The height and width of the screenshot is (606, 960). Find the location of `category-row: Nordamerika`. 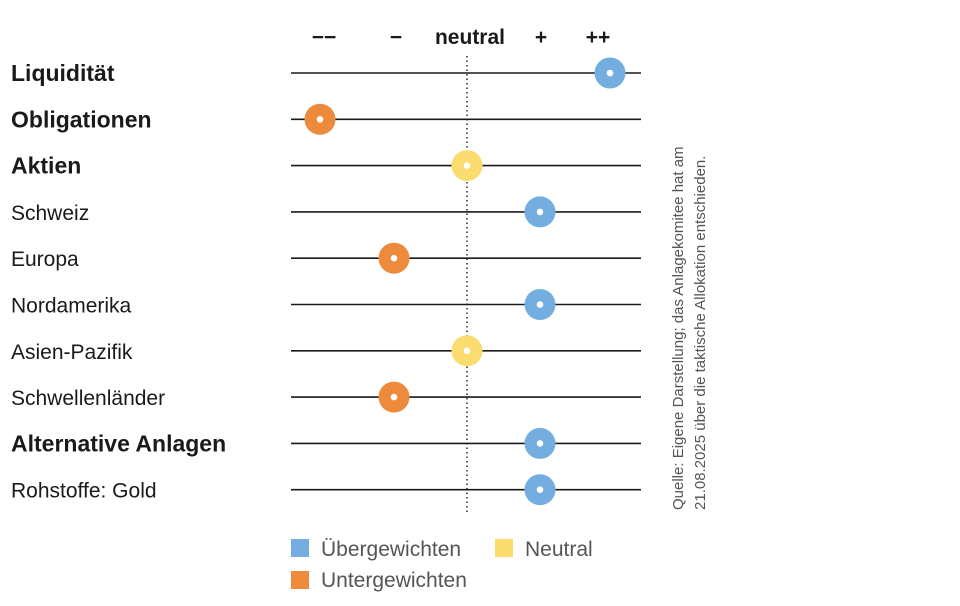

category-row: Nordamerika is located at coordinates (326, 304).